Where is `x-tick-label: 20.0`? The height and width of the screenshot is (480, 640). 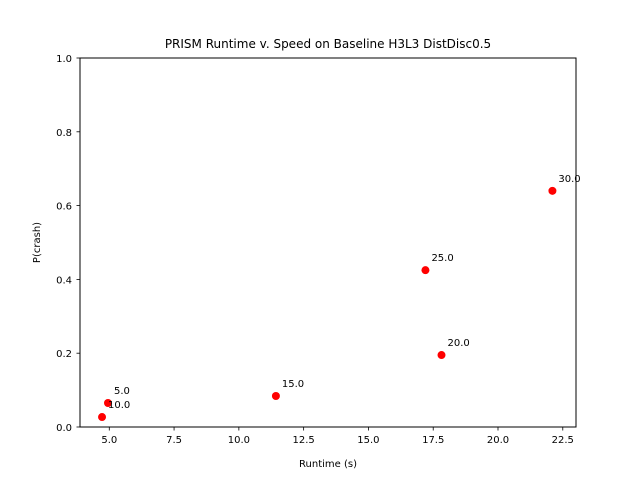
x-tick-label: 20.0 is located at coordinates (498, 440).